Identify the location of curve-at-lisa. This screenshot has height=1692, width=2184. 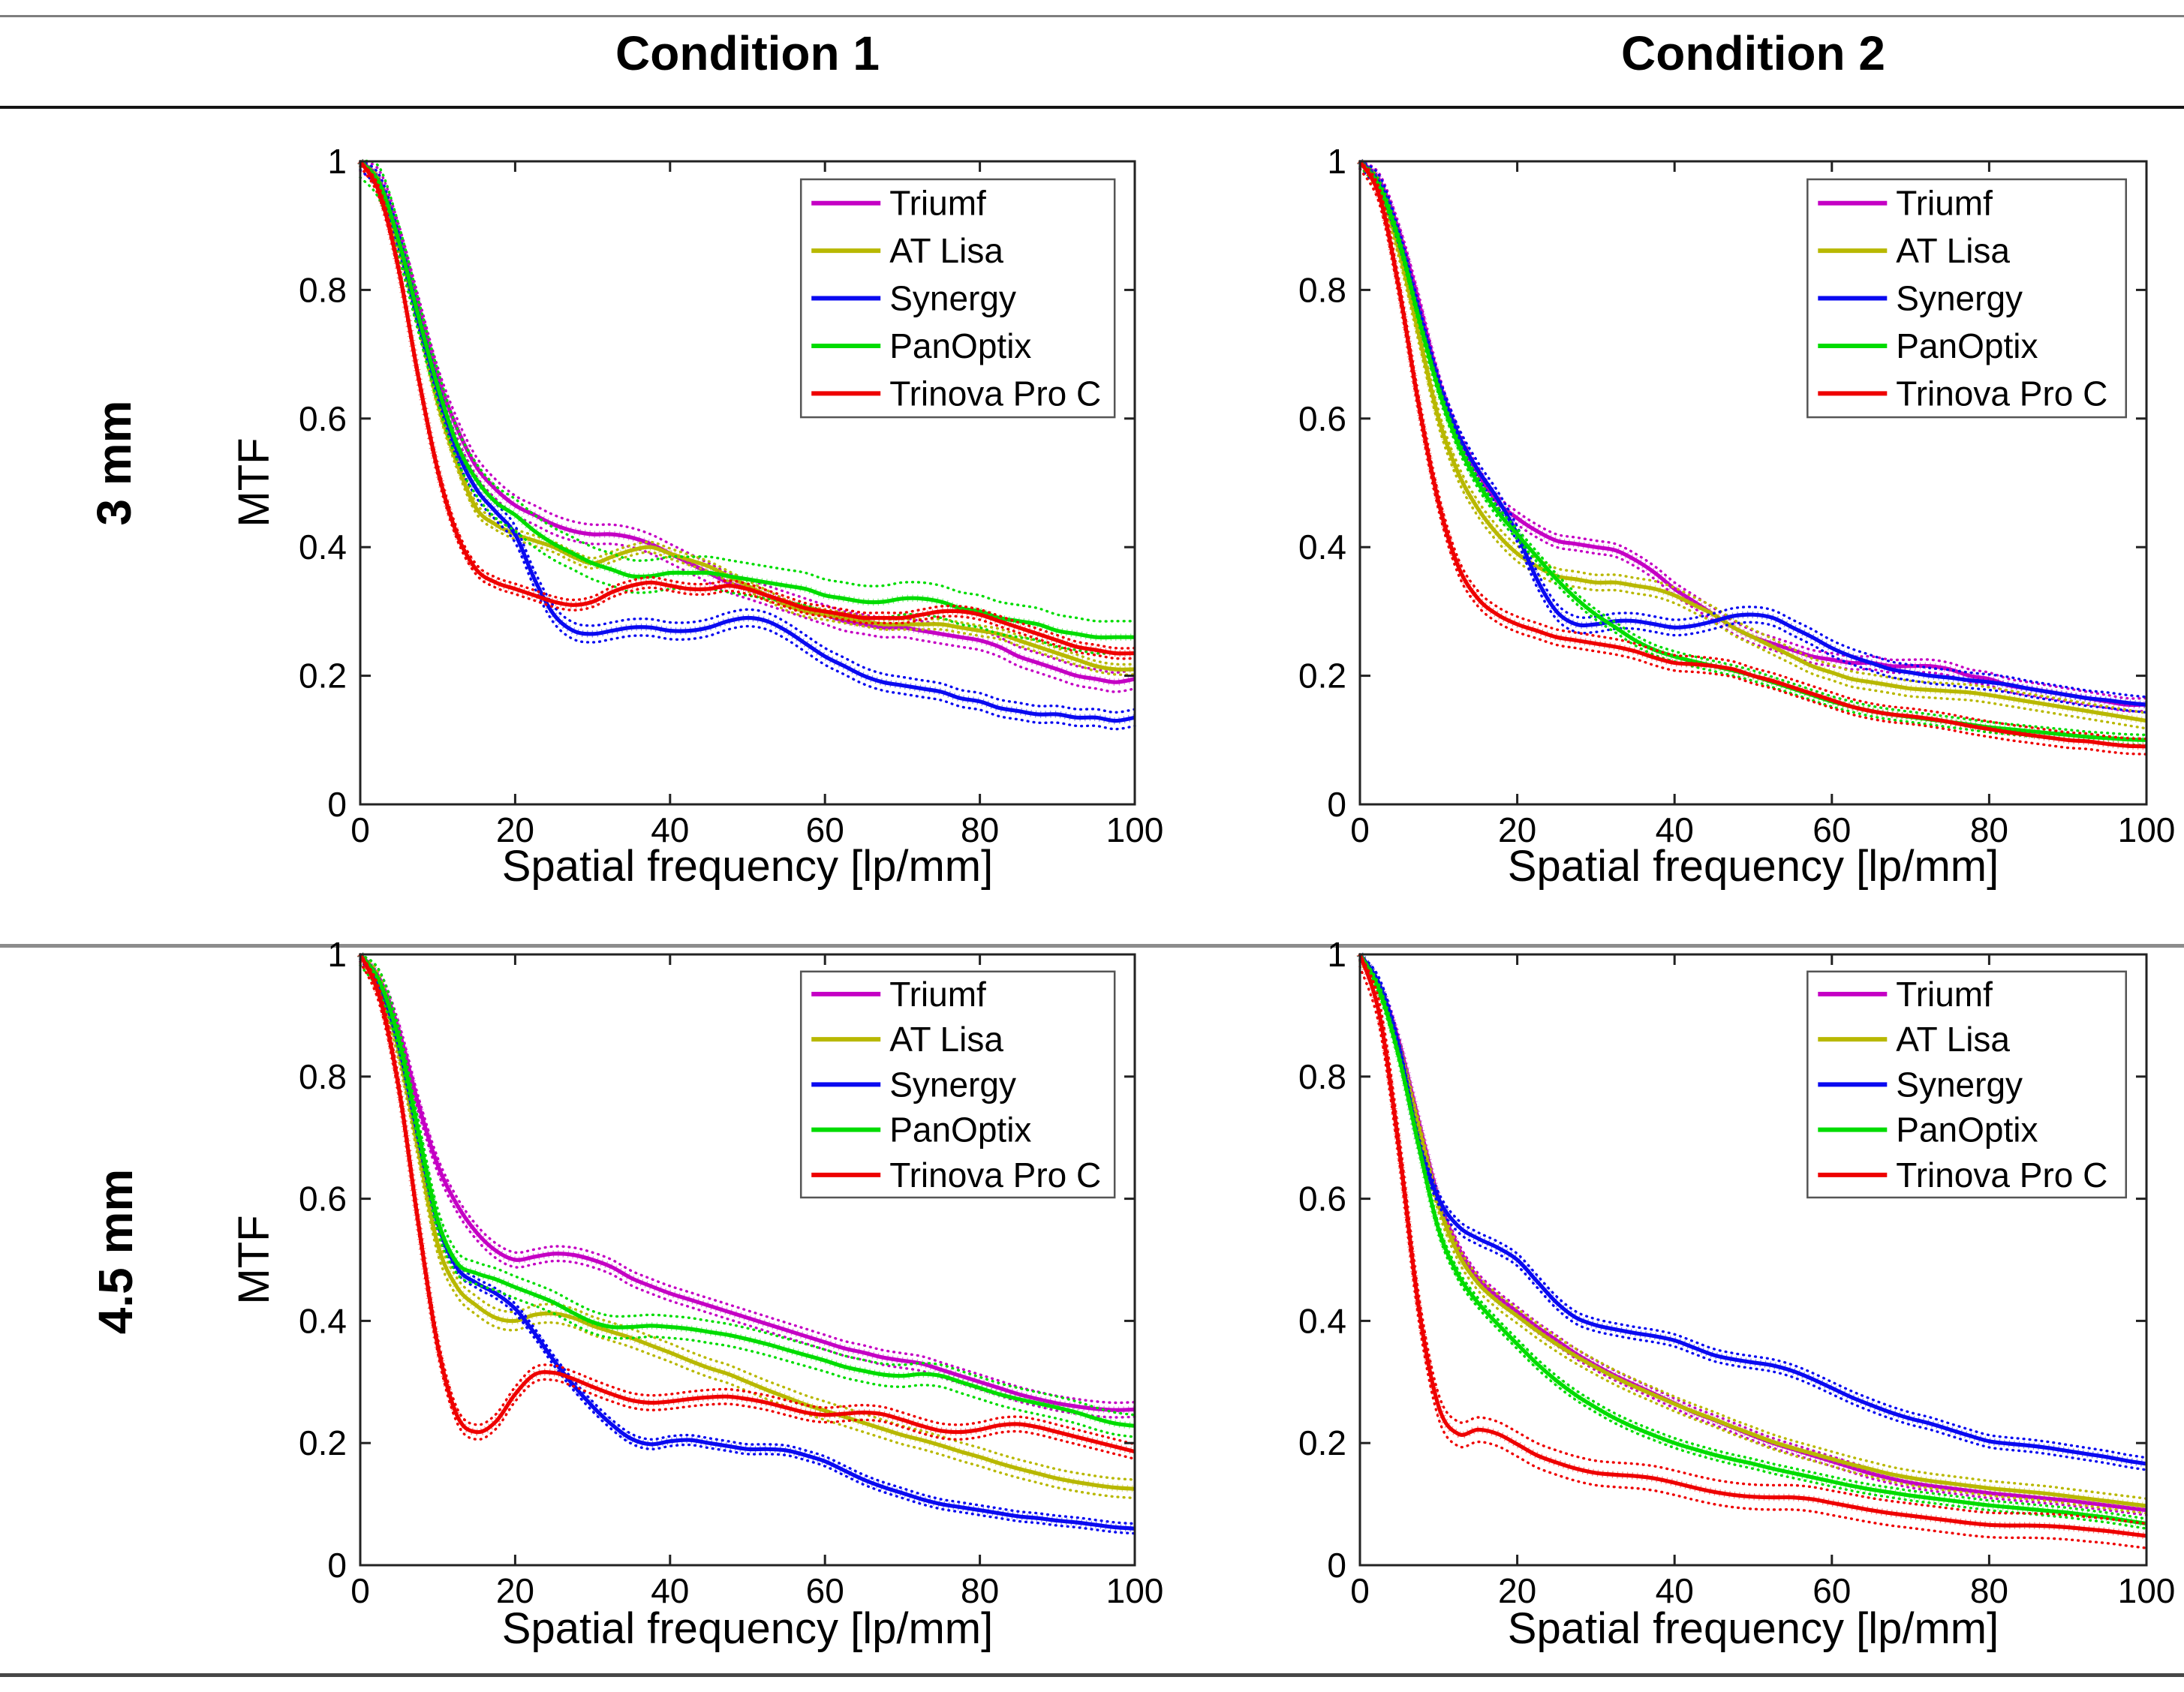
(1752, 441).